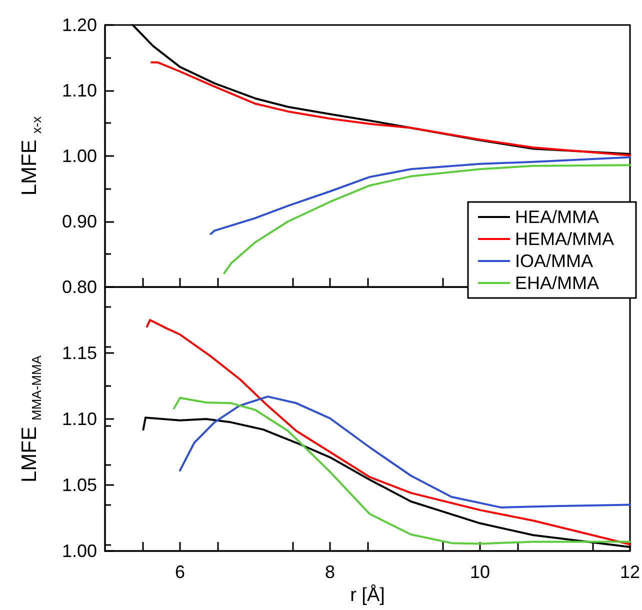  What do you see at coordinates (557, 217) in the screenshot?
I see `legend-label: HEA/MMA` at bounding box center [557, 217].